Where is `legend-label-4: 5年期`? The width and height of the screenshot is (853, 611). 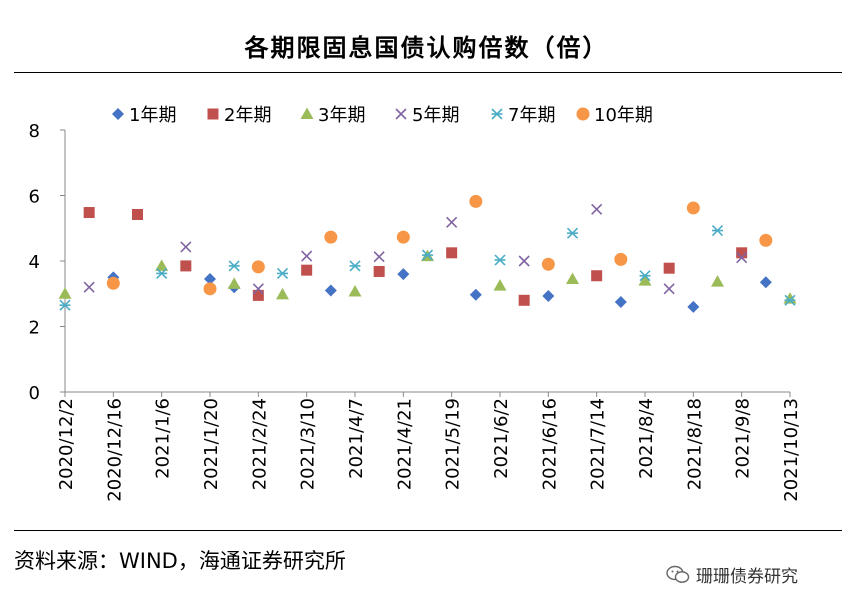 legend-label-4: 5年期 is located at coordinates (435, 115).